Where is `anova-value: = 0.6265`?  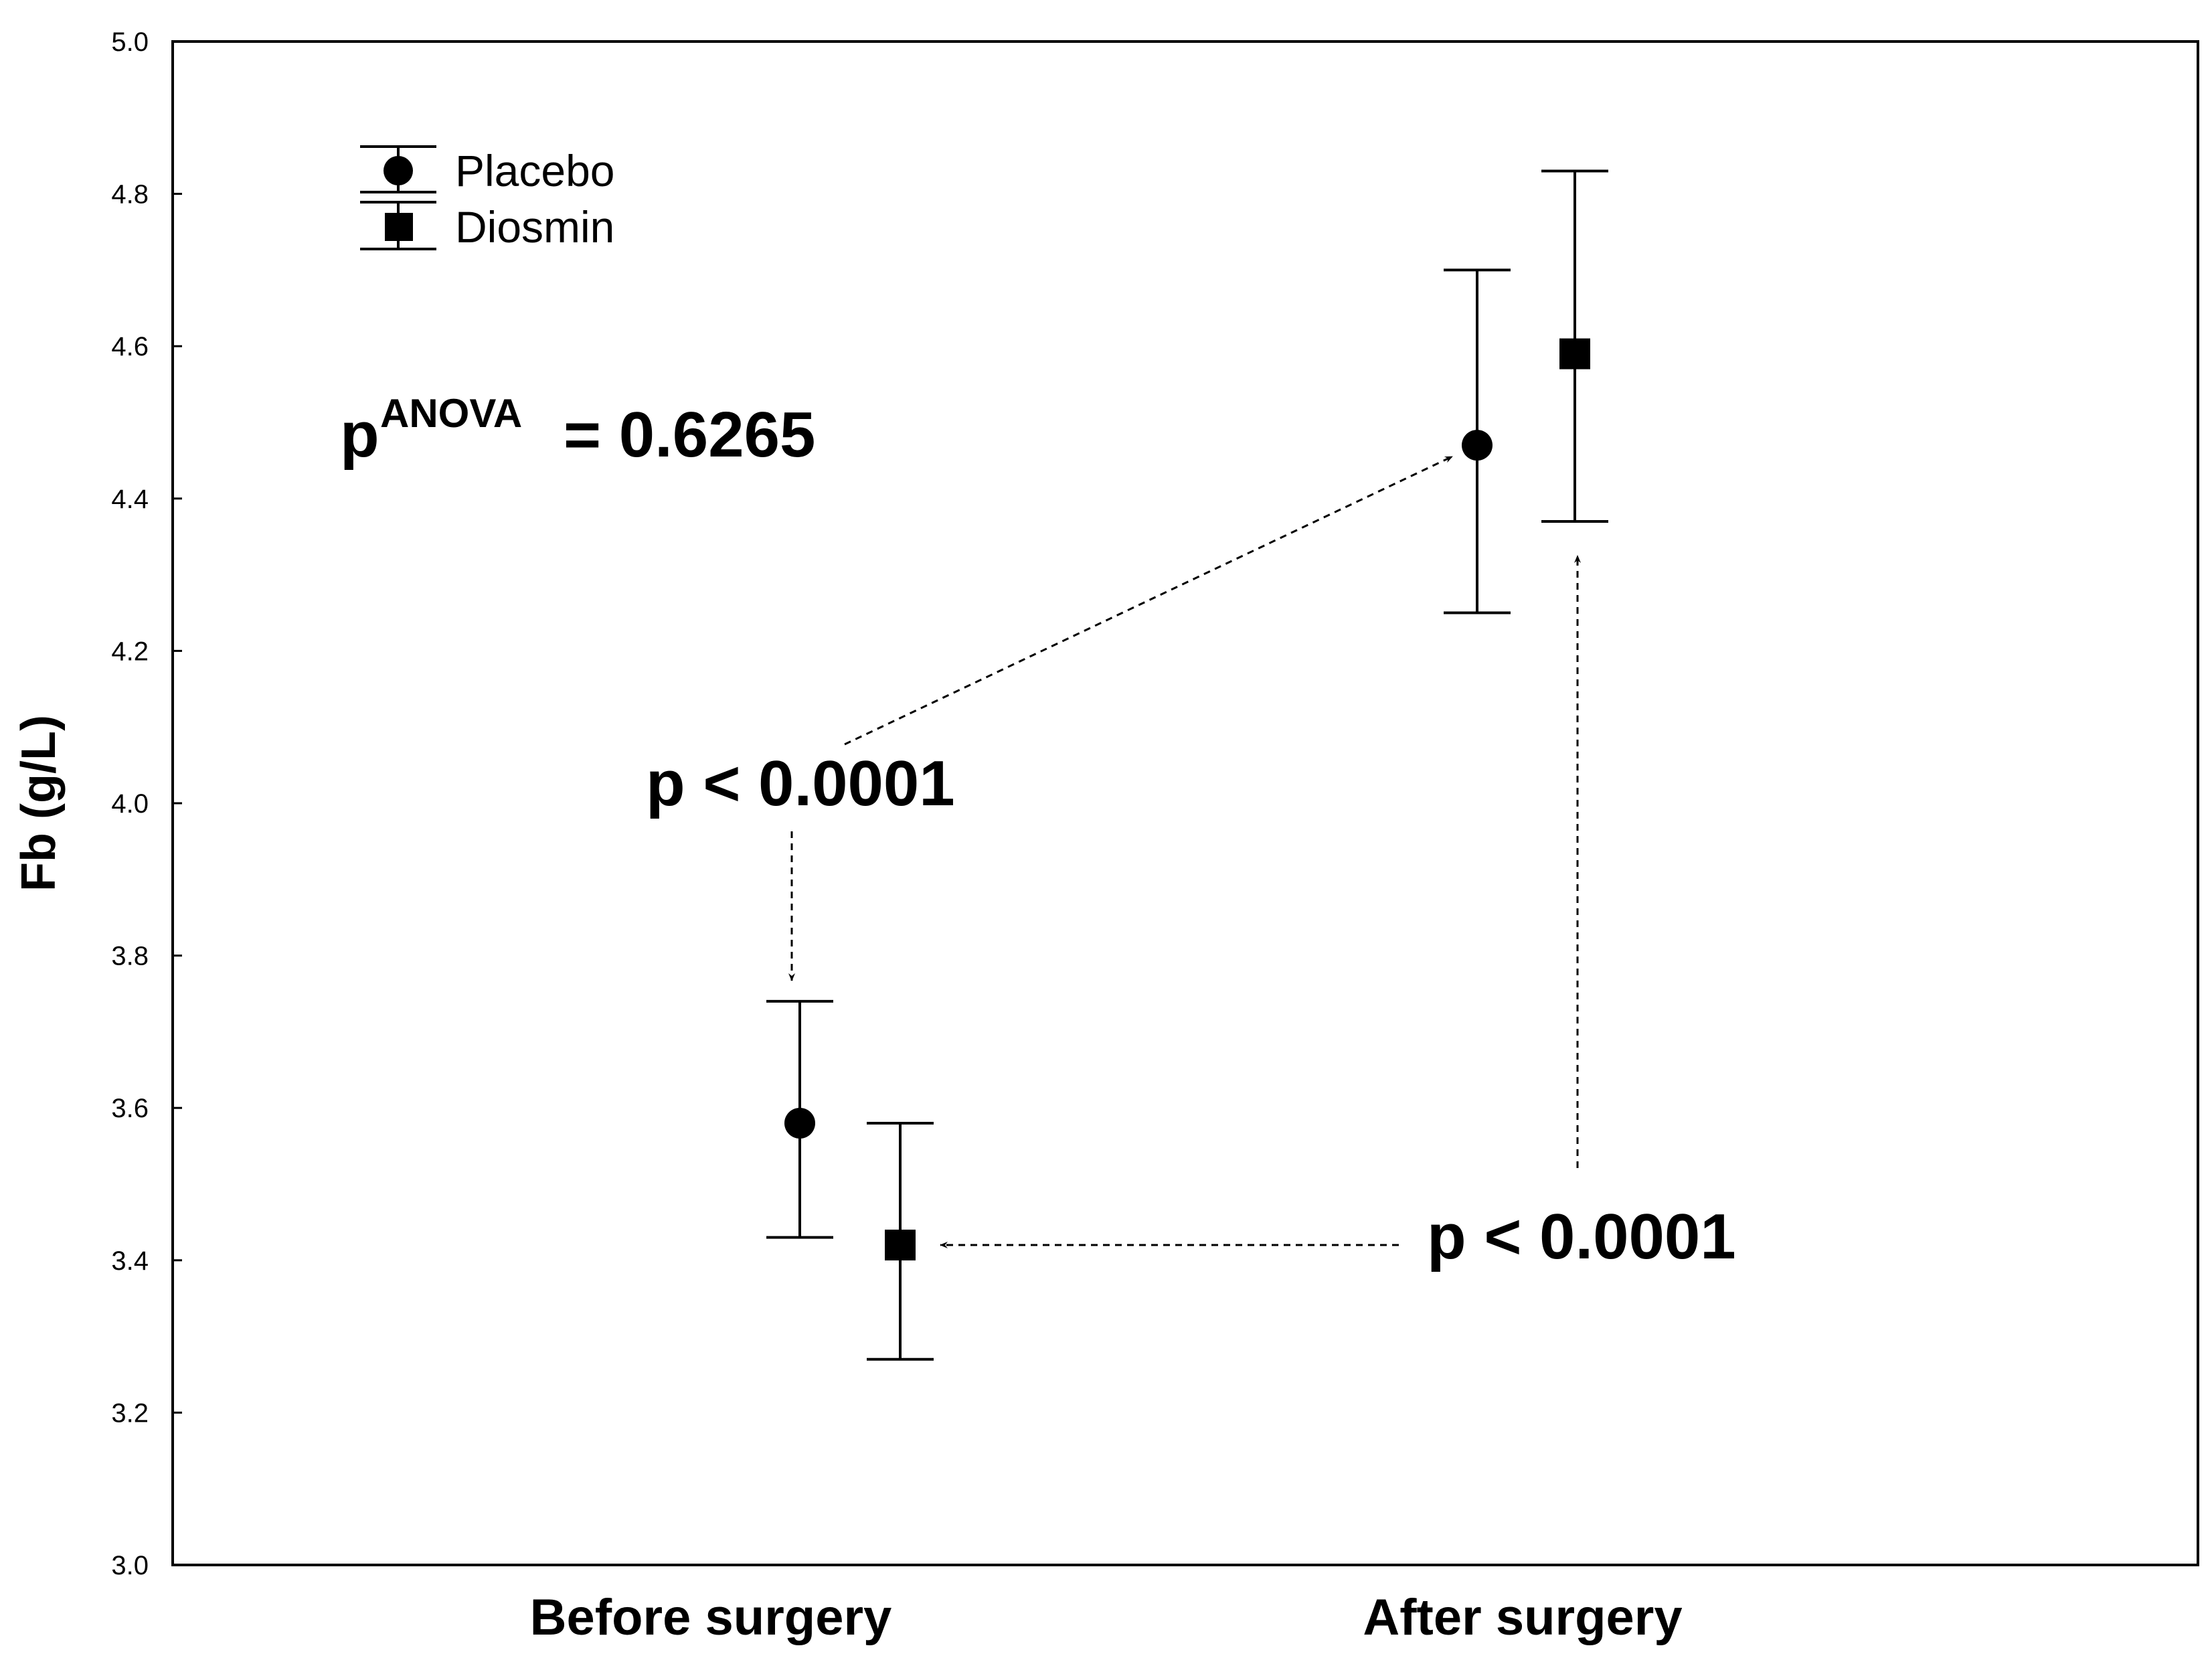 anova-value: = 0.6265 is located at coordinates (689, 435).